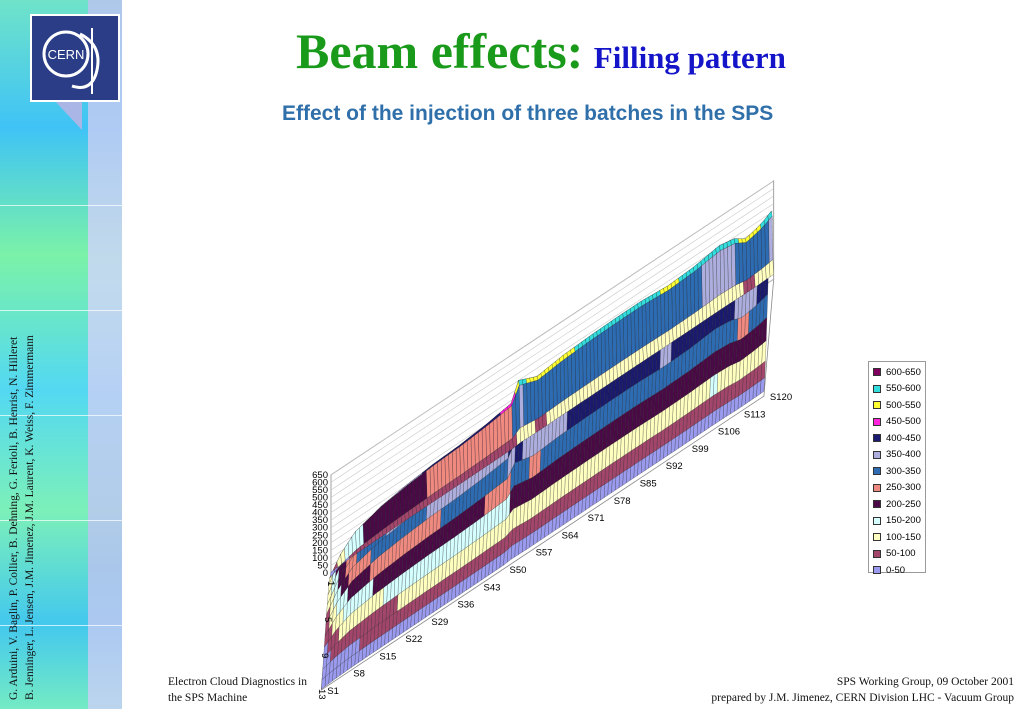 This screenshot has width=1024, height=709. I want to click on x-tick-label: 13, so click(321, 694).